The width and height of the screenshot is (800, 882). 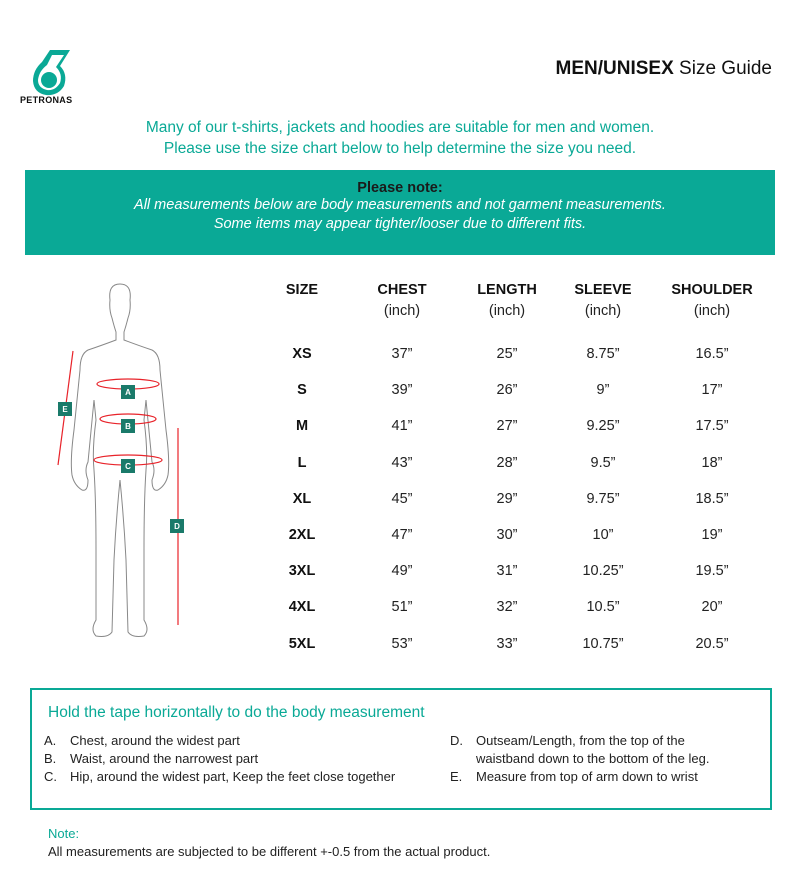 I want to click on cell-length: 26”, so click(x=507, y=390).